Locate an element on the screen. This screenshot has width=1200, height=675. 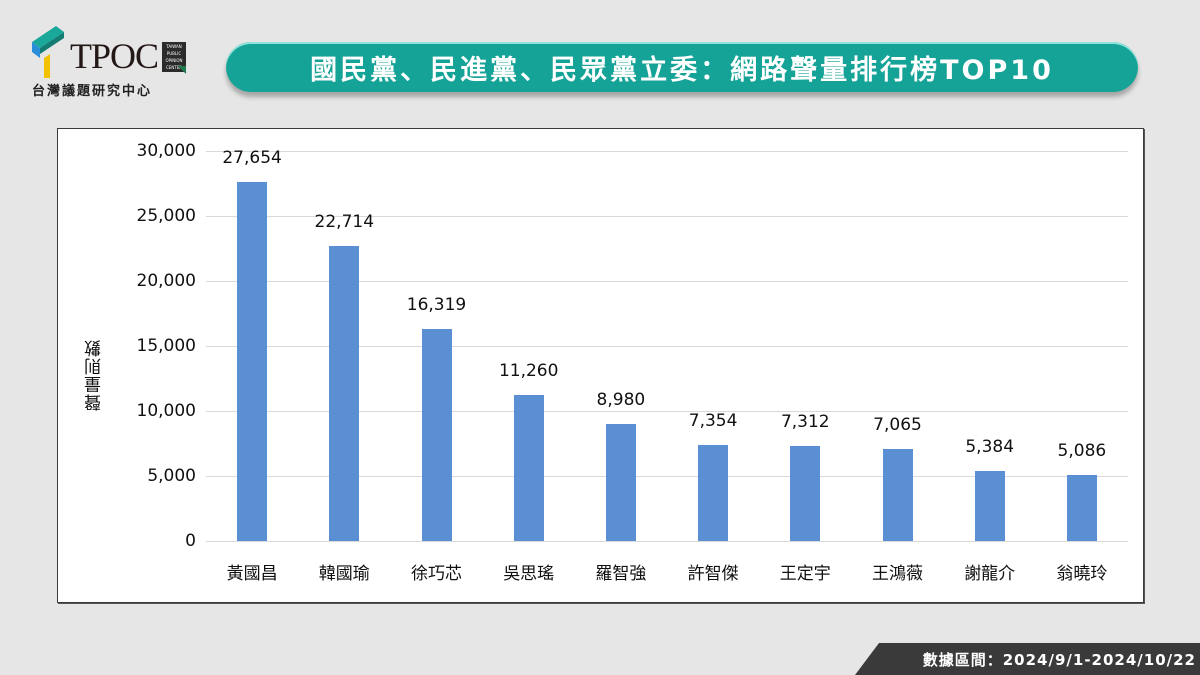
bar-value-label: 5,086 is located at coordinates (1082, 450).